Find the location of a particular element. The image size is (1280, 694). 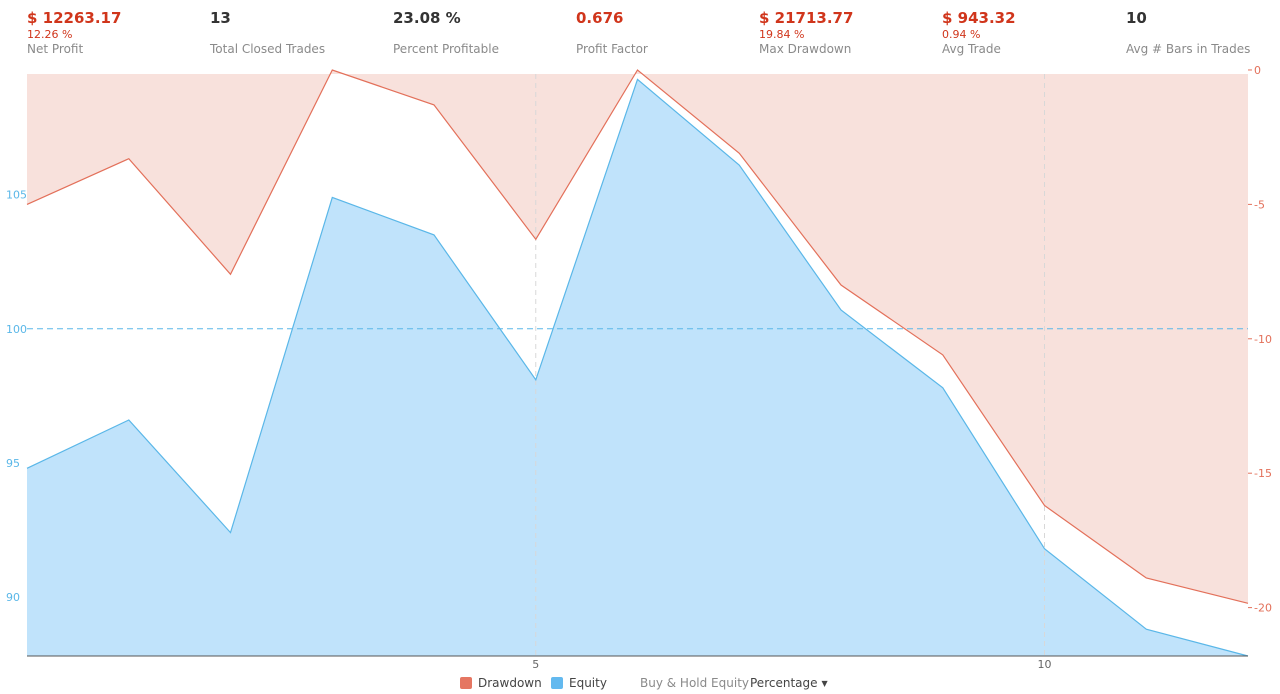

stat-value: 23.08 % is located at coordinates (427, 18).